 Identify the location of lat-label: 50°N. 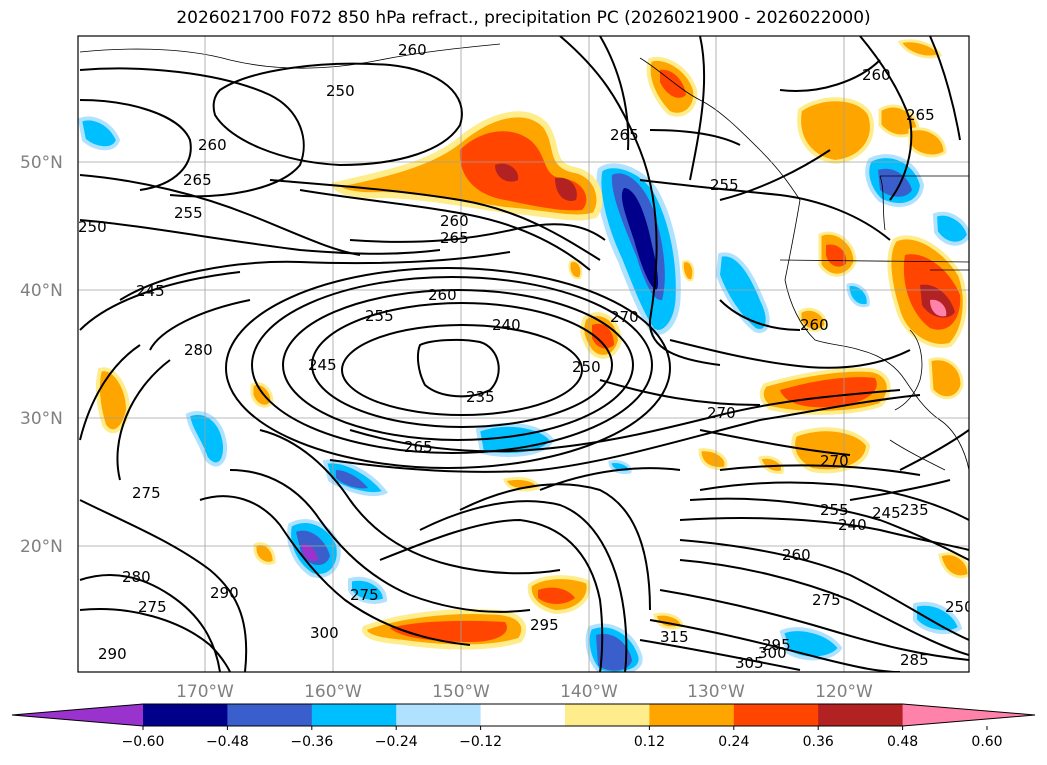
(41, 163).